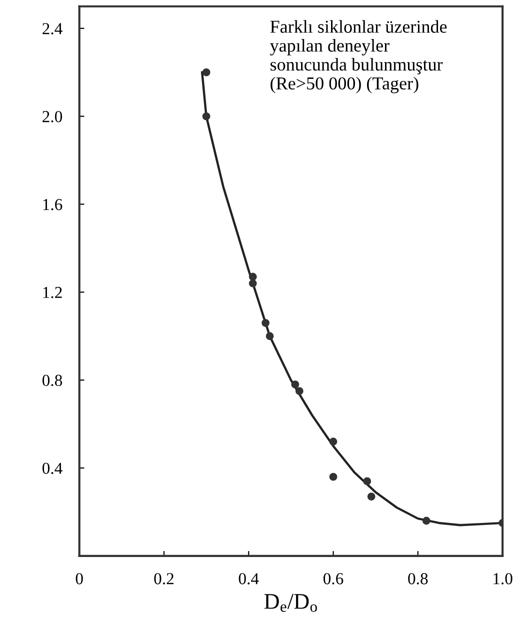 The width and height of the screenshot is (529, 639). Describe the element at coordinates (52, 28) in the screenshot. I see `y-tick-label: 2.4` at that location.